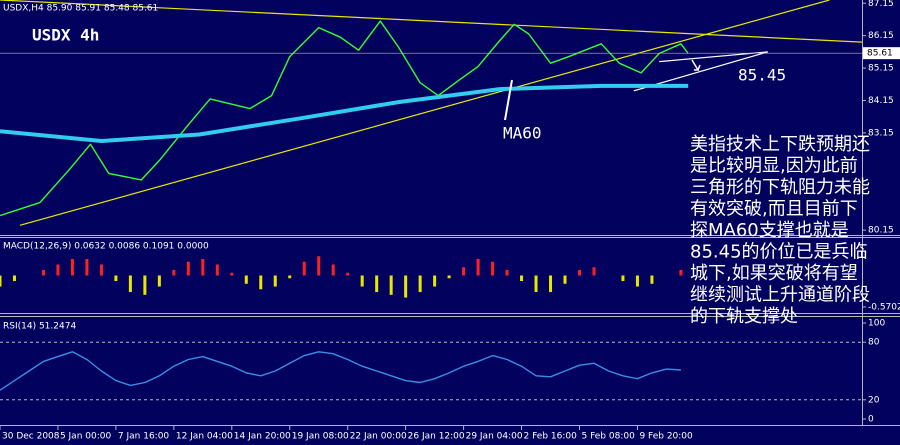 This screenshot has height=445, width=900. Describe the element at coordinates (744, 316) in the screenshot. I see `commentary-line: 的下轨支撑处` at that location.